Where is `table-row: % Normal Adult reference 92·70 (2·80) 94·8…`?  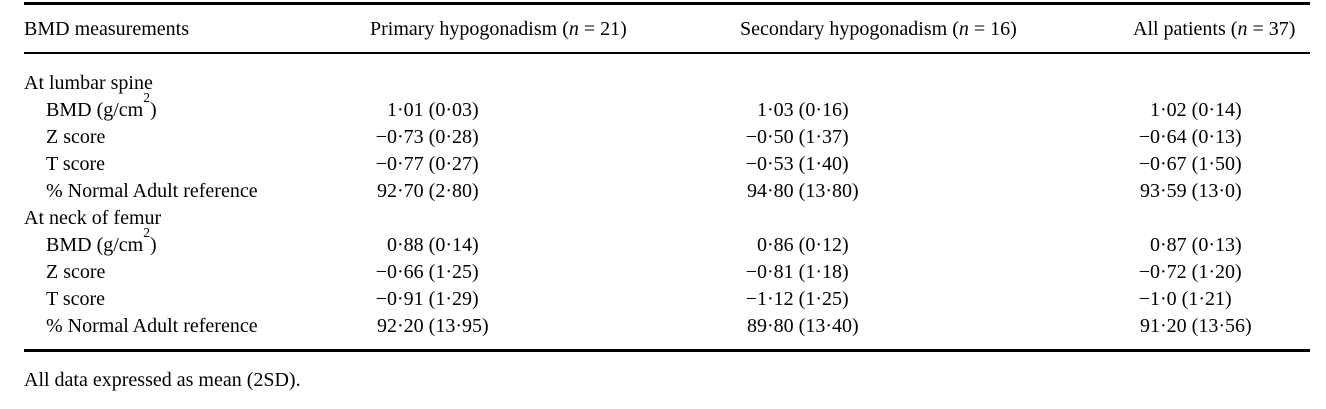 table-row: % Normal Adult reference 92·70 (2·80) 94·8… is located at coordinates (667, 191).